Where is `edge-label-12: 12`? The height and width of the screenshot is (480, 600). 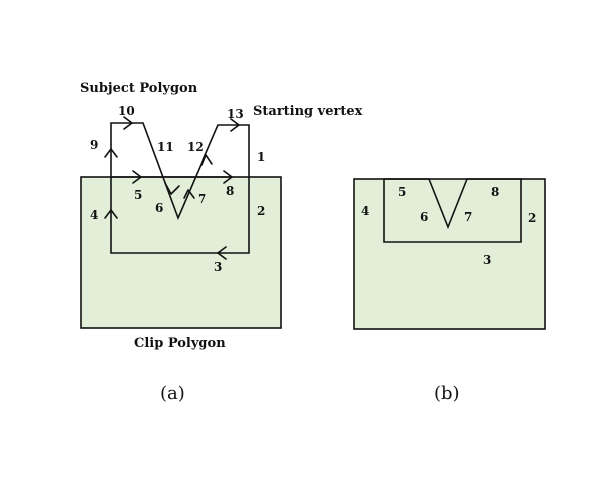 edge-label-12: 12 is located at coordinates (195, 147).